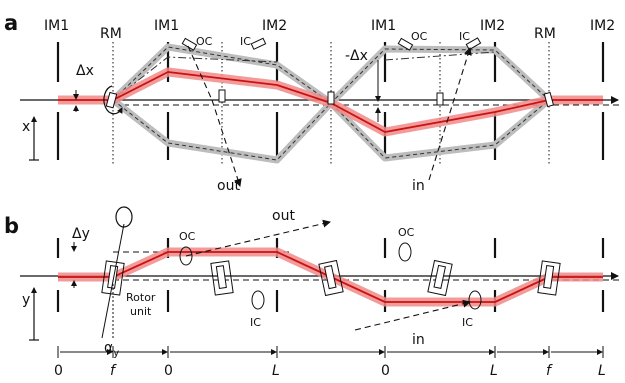  Describe the element at coordinates (11, 226) in the screenshot. I see `panel-b-label: b` at that location.